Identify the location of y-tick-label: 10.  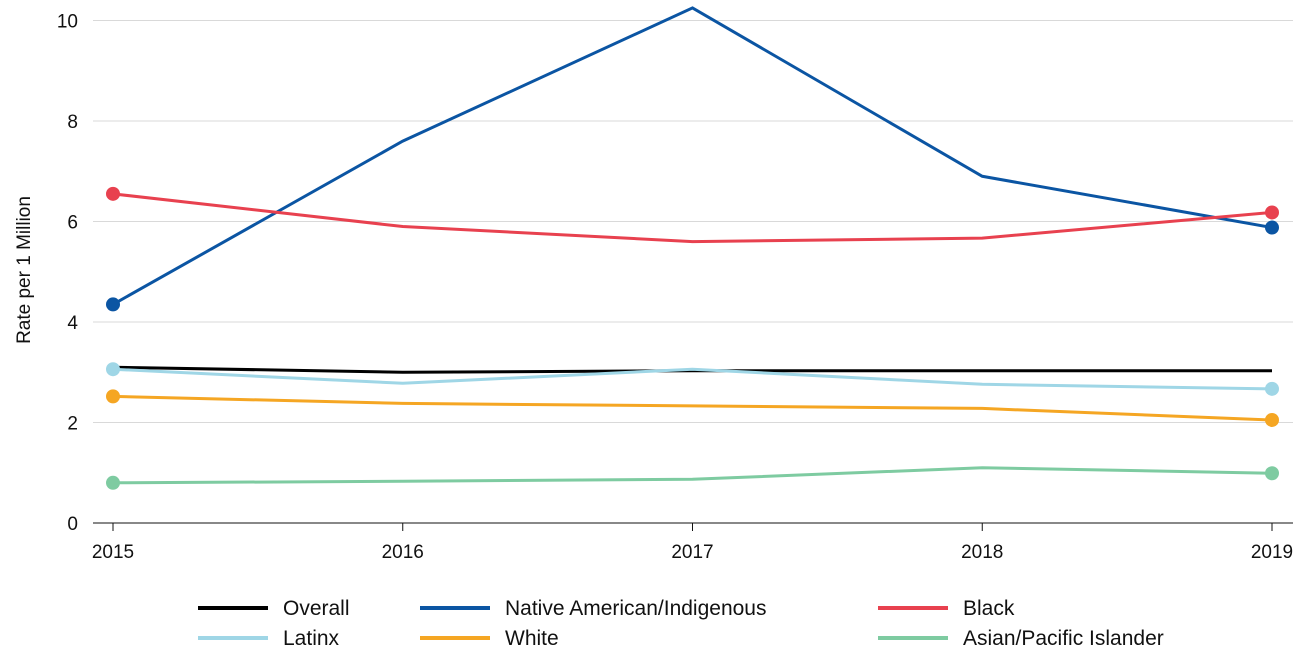
(67, 22).